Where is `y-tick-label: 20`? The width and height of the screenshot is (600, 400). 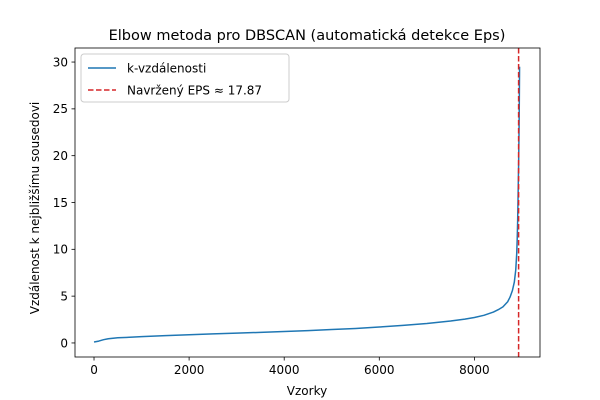 y-tick-label: 20 is located at coordinates (60, 156).